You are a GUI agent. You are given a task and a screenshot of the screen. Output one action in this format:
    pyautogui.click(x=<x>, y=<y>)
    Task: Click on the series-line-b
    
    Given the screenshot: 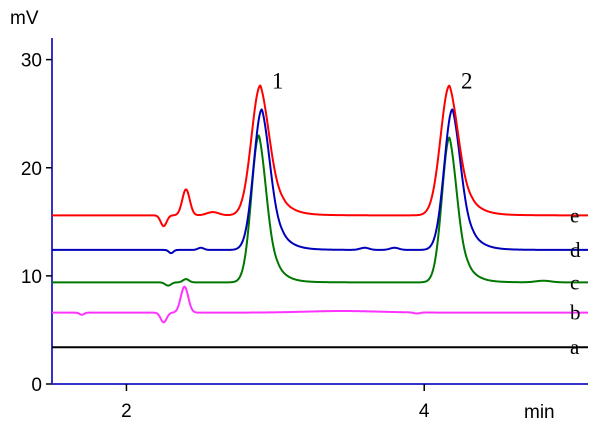 What is the action you would take?
    pyautogui.click(x=320, y=304)
    